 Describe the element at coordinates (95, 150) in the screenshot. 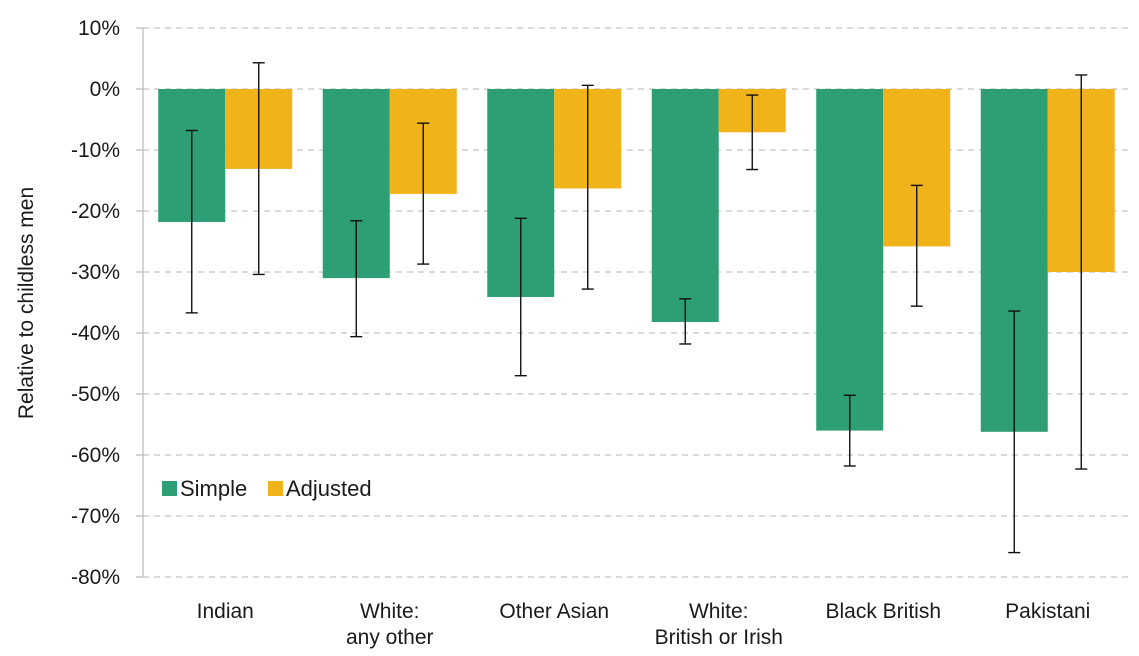

I see `y-tick-label: -10%` at that location.